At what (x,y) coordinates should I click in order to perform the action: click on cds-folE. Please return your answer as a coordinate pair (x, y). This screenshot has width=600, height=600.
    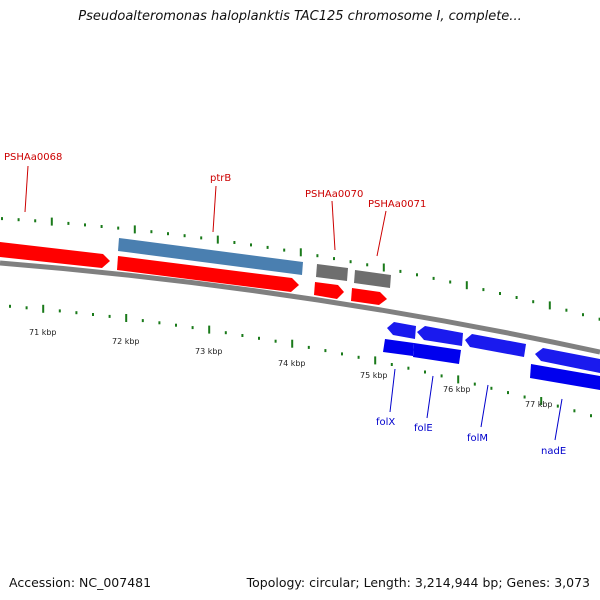
    Looking at the image, I should click on (437, 353).